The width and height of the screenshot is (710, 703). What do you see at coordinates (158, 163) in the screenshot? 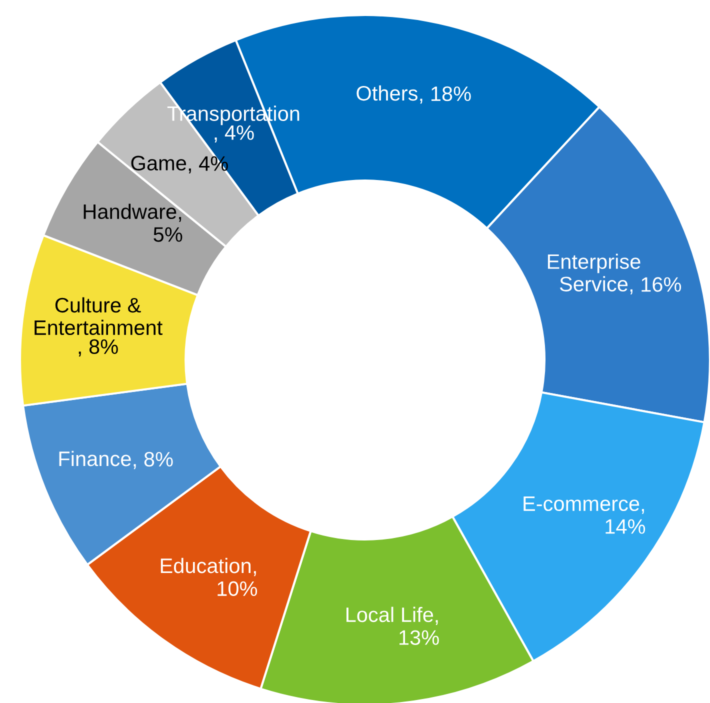
I see `slice-label: Game` at bounding box center [158, 163].